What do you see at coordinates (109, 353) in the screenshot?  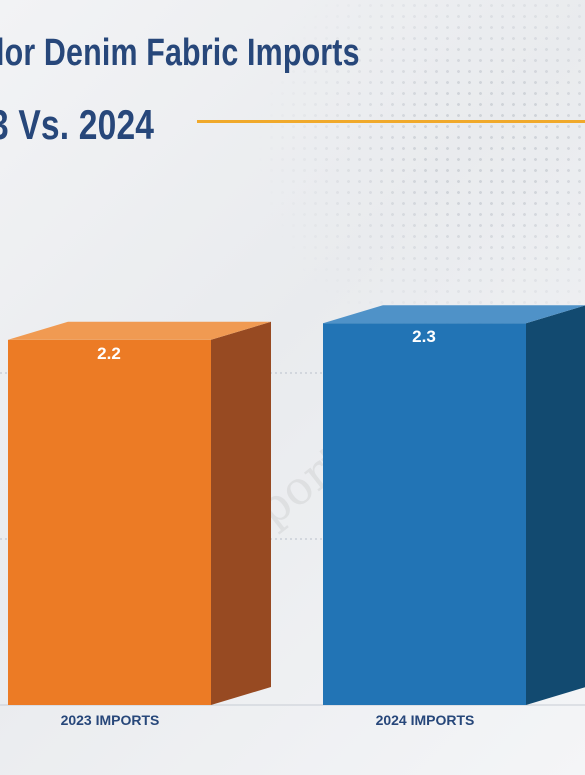 I see `data-label-1: 2.2` at bounding box center [109, 353].